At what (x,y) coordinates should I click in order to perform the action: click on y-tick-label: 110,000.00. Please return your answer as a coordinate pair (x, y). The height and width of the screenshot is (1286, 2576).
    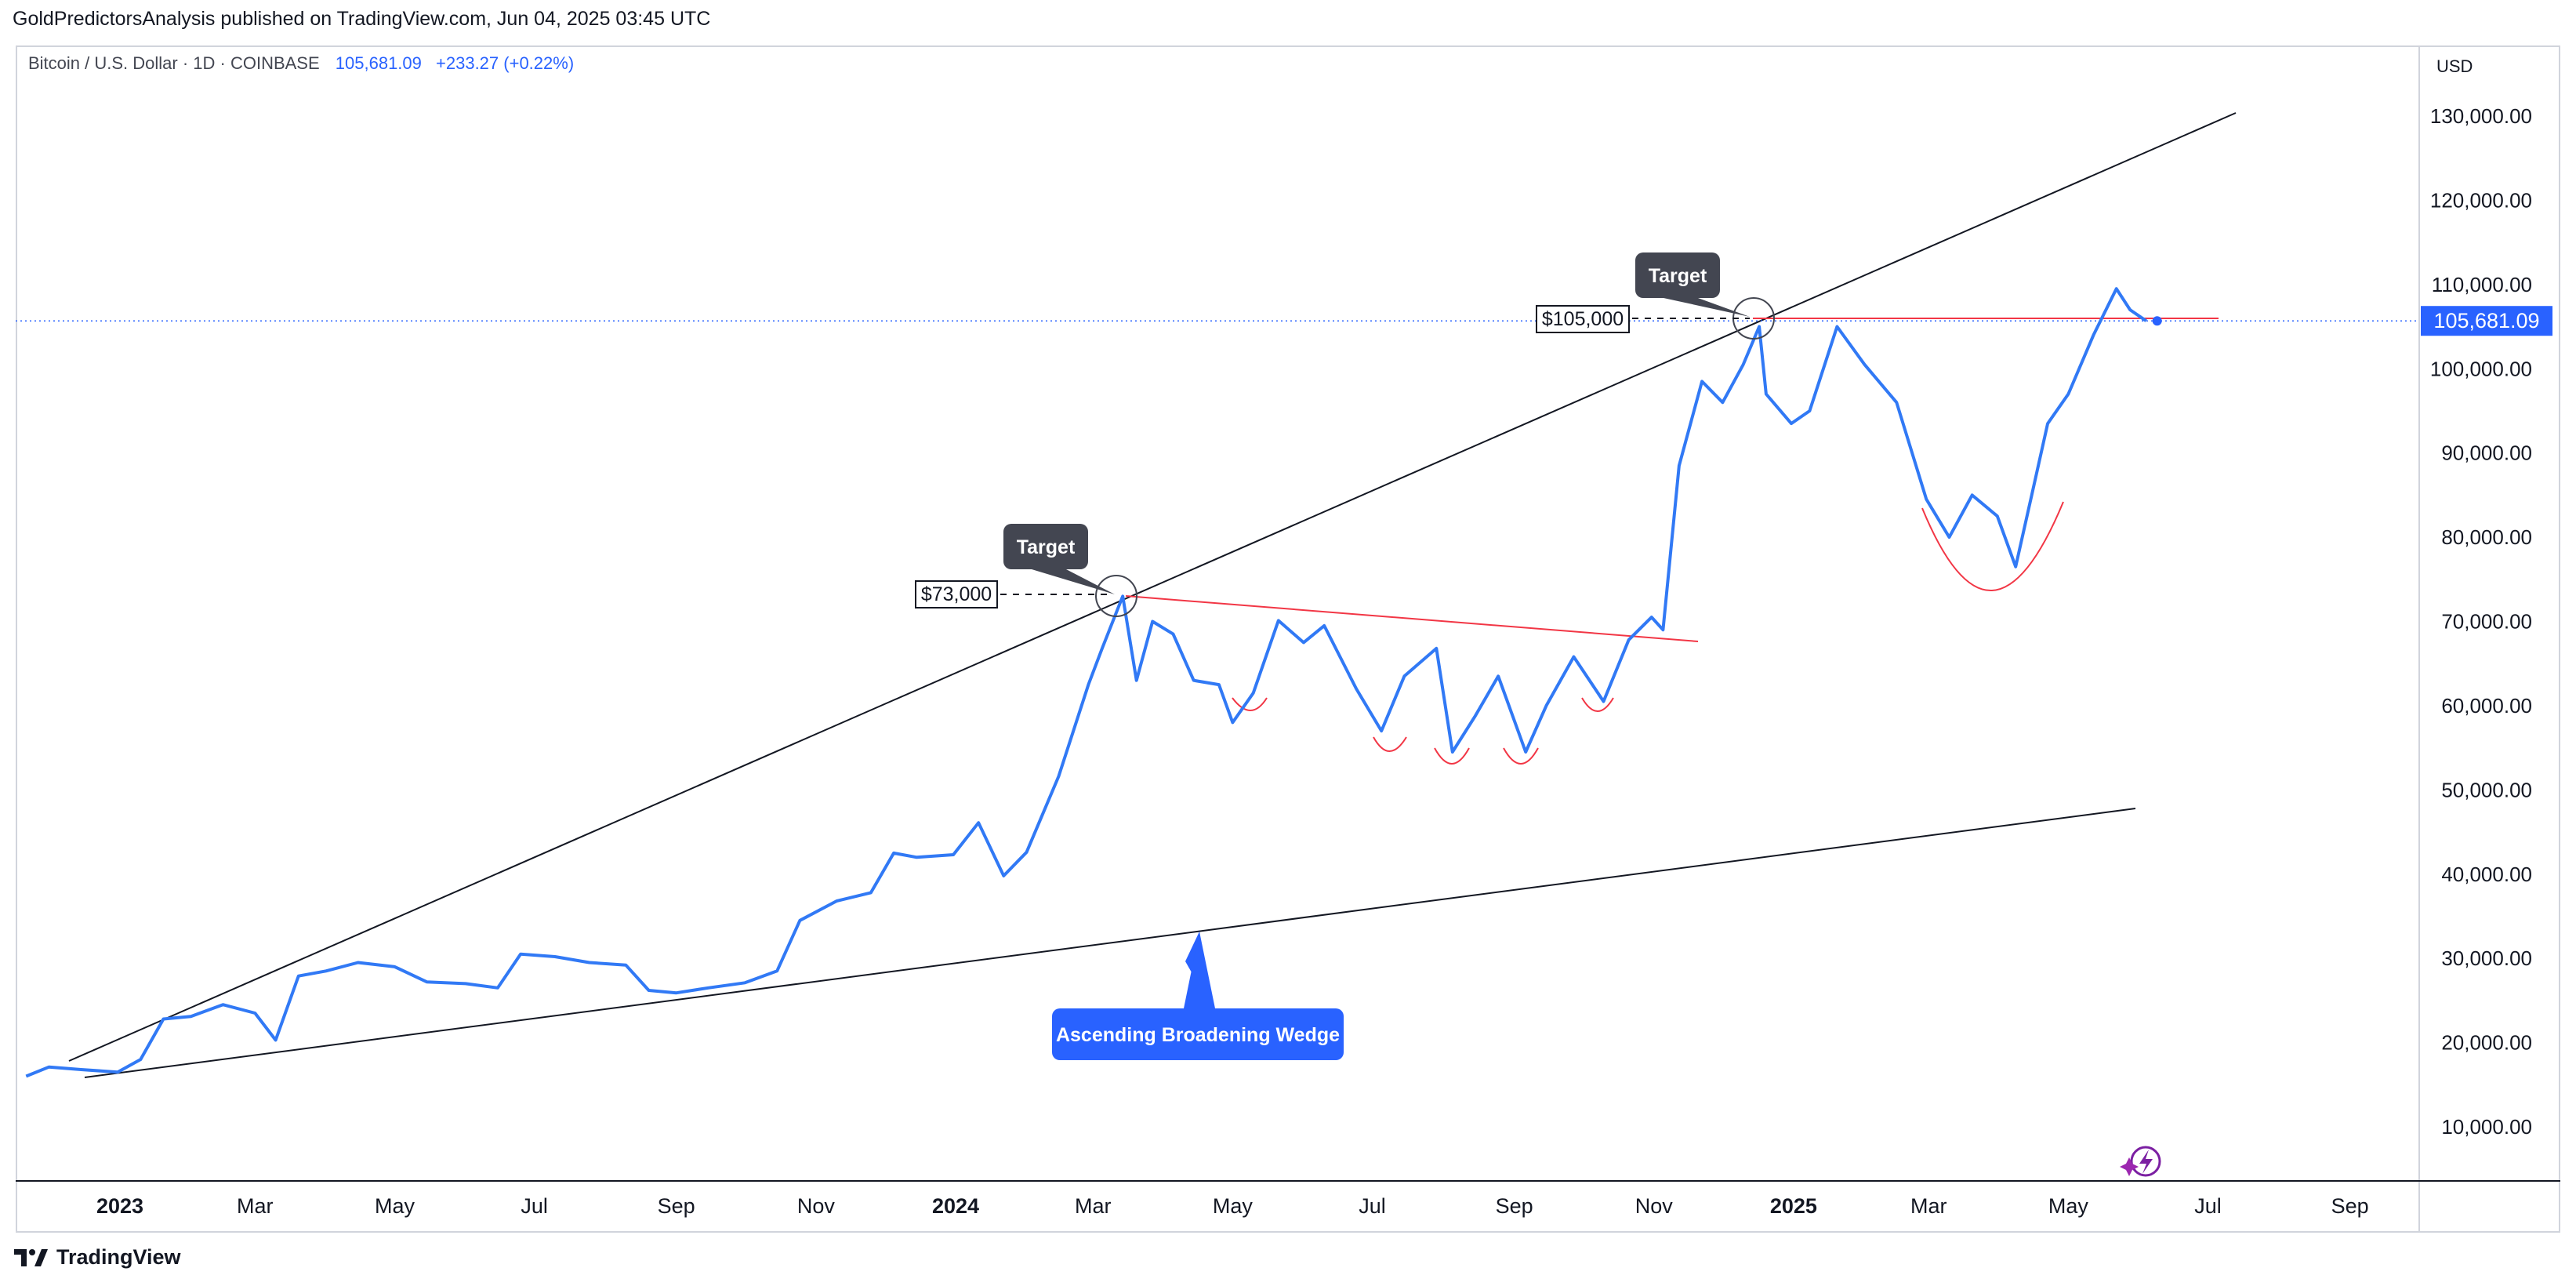
    Looking at the image, I should click on (2482, 285).